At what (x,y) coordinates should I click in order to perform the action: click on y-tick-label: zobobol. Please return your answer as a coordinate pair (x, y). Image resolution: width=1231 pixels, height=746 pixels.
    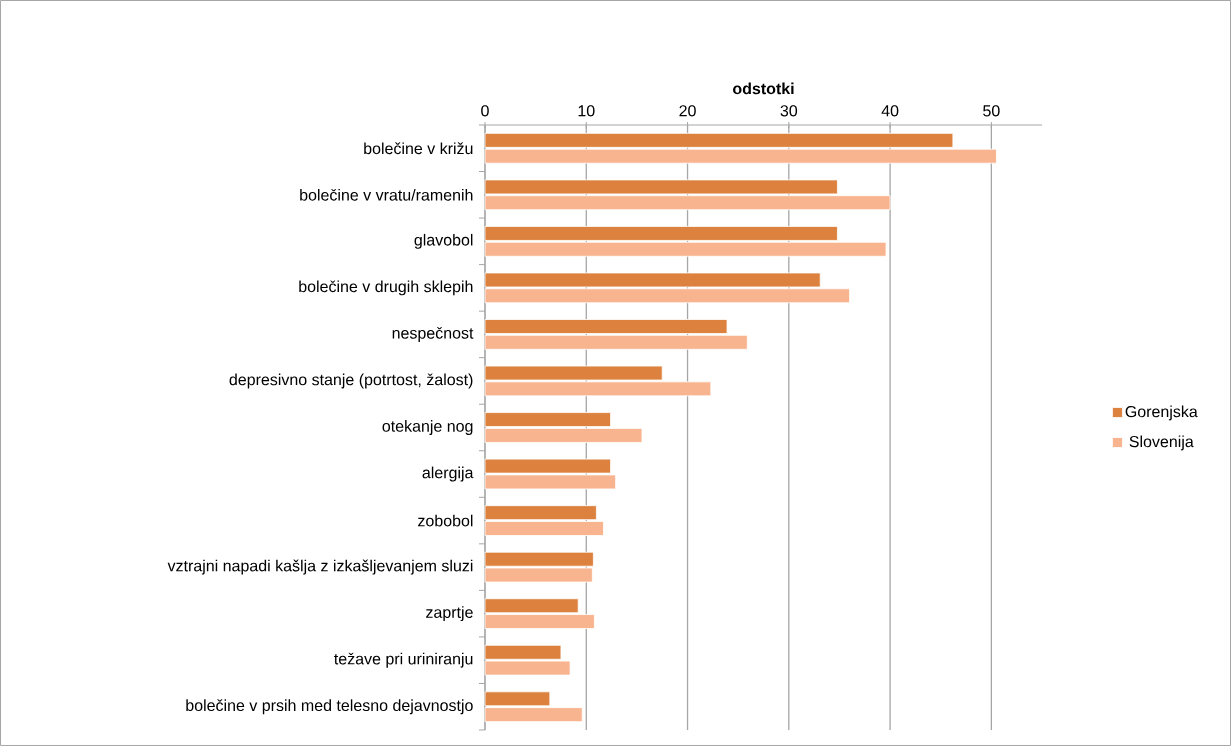
    Looking at the image, I should click on (445, 520).